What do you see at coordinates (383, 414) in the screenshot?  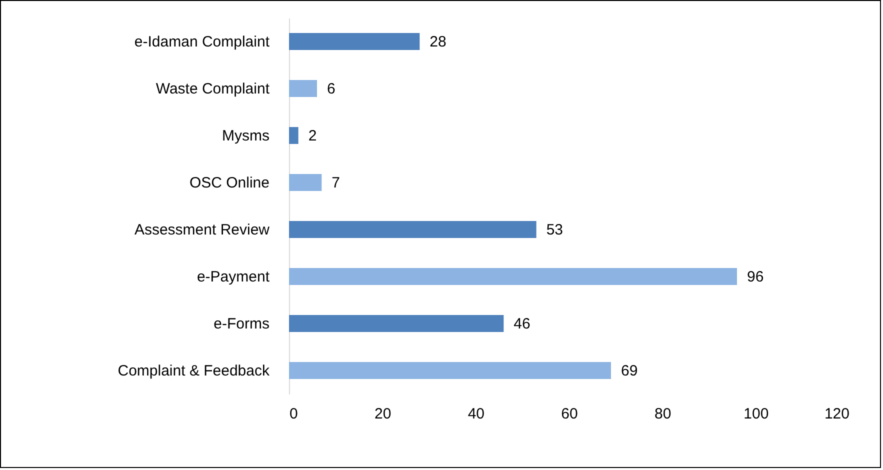 I see `x-tick-label: 20` at bounding box center [383, 414].